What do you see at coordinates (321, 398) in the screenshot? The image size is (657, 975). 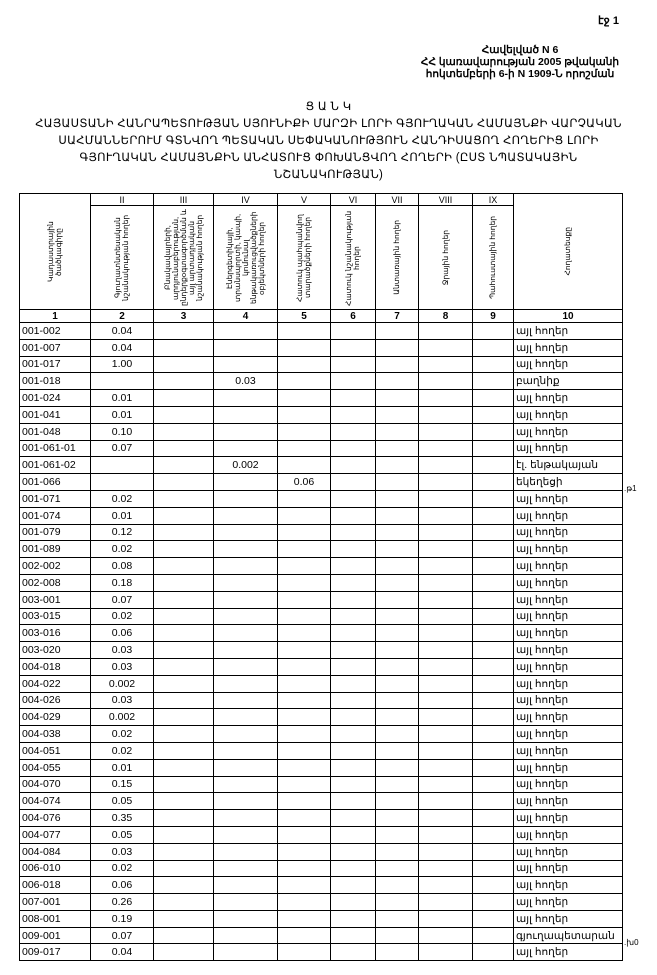 I see `table-row: 001-024 0.01 այլ հողեր` at bounding box center [321, 398].